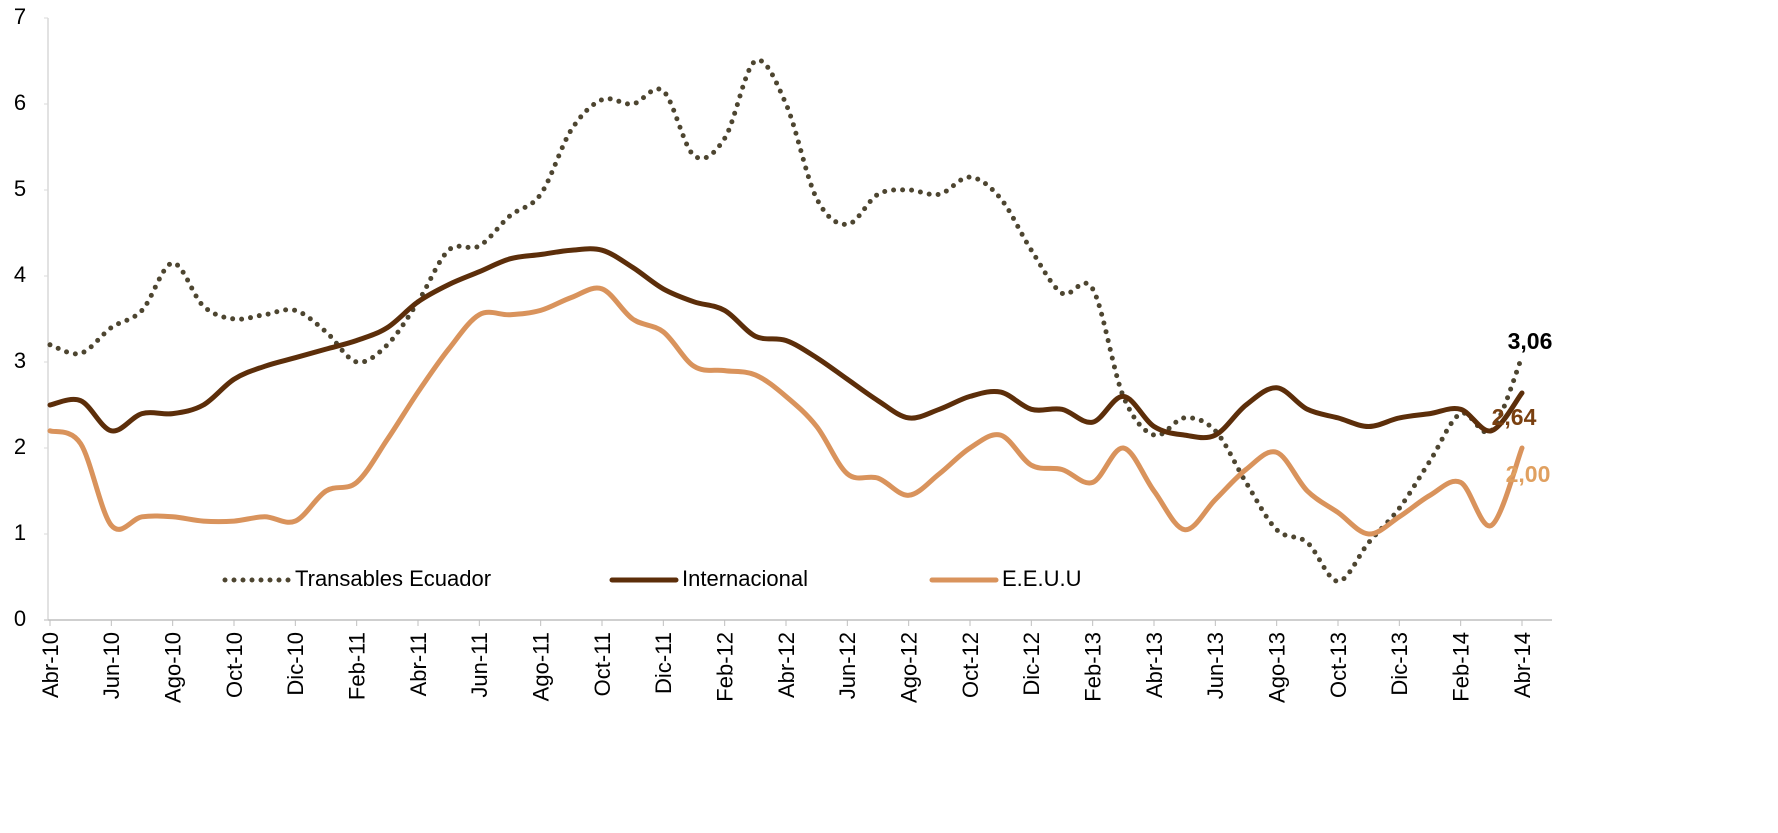  Describe the element at coordinates (1215, 665) in the screenshot. I see `x-tick-label: Jun-13` at that location.